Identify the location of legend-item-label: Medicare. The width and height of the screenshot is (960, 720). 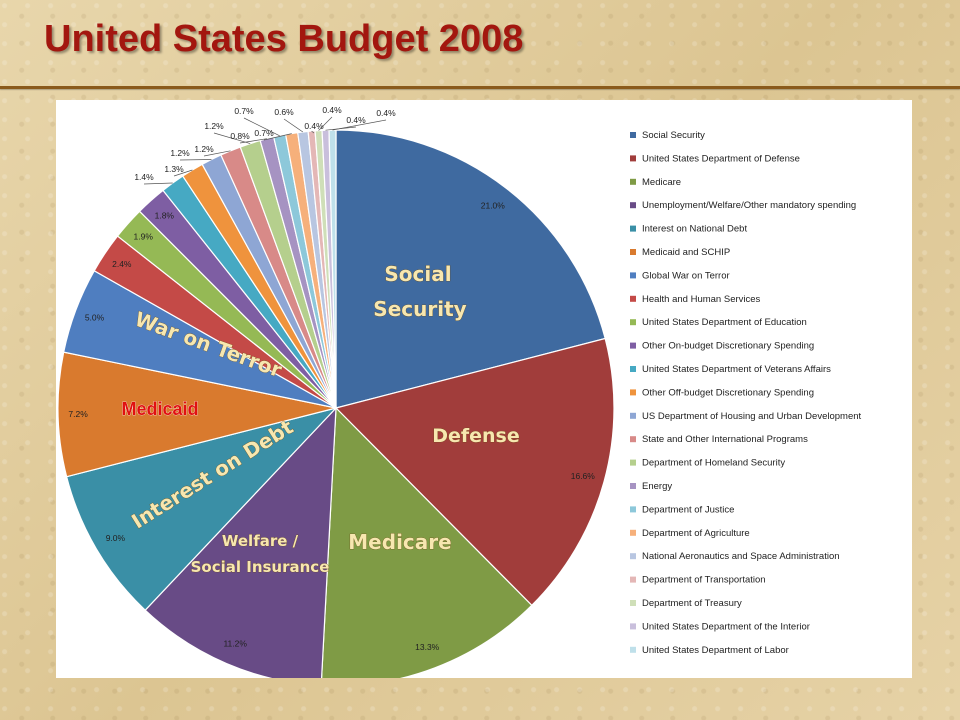
(661, 182).